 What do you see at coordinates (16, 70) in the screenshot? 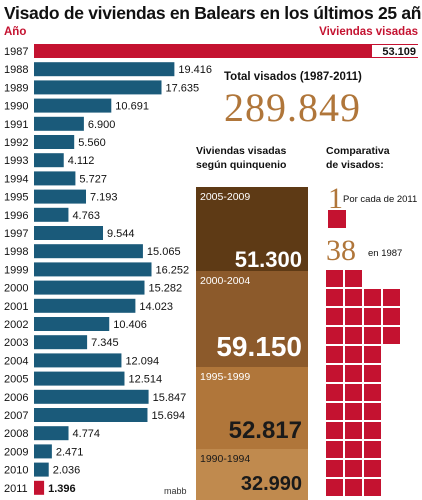
I see `year-label: 1988` at bounding box center [16, 70].